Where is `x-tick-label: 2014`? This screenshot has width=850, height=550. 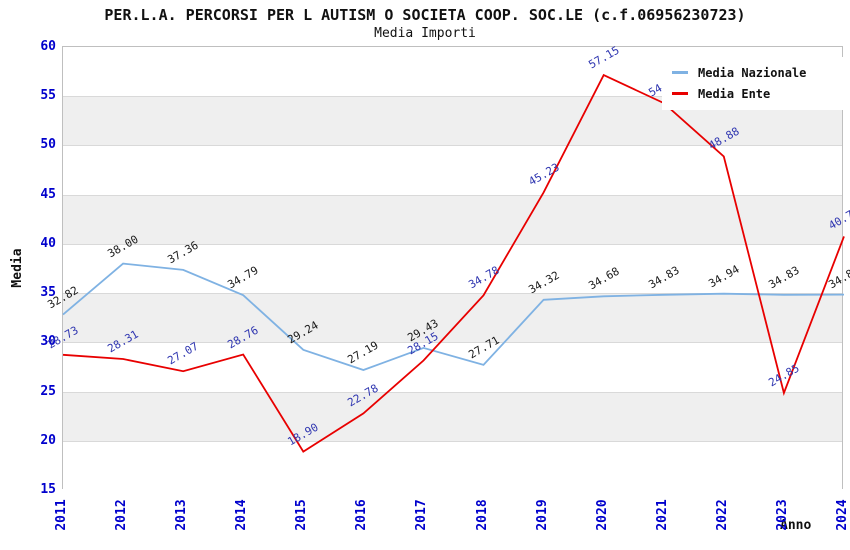 x-tick-label: 2014 is located at coordinates (242, 515).